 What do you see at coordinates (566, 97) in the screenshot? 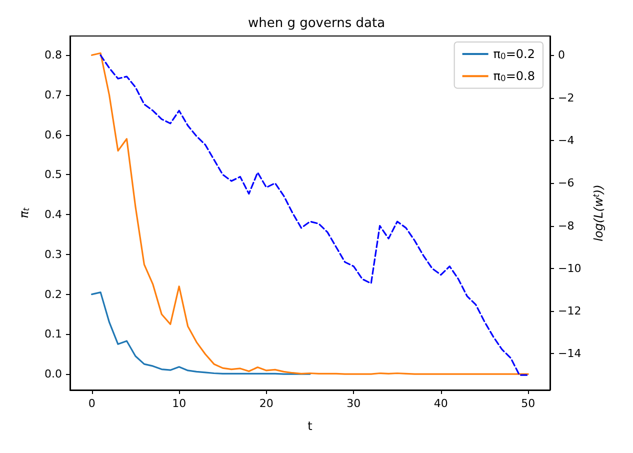
I see `y2-tick-label: −2` at bounding box center [566, 97].